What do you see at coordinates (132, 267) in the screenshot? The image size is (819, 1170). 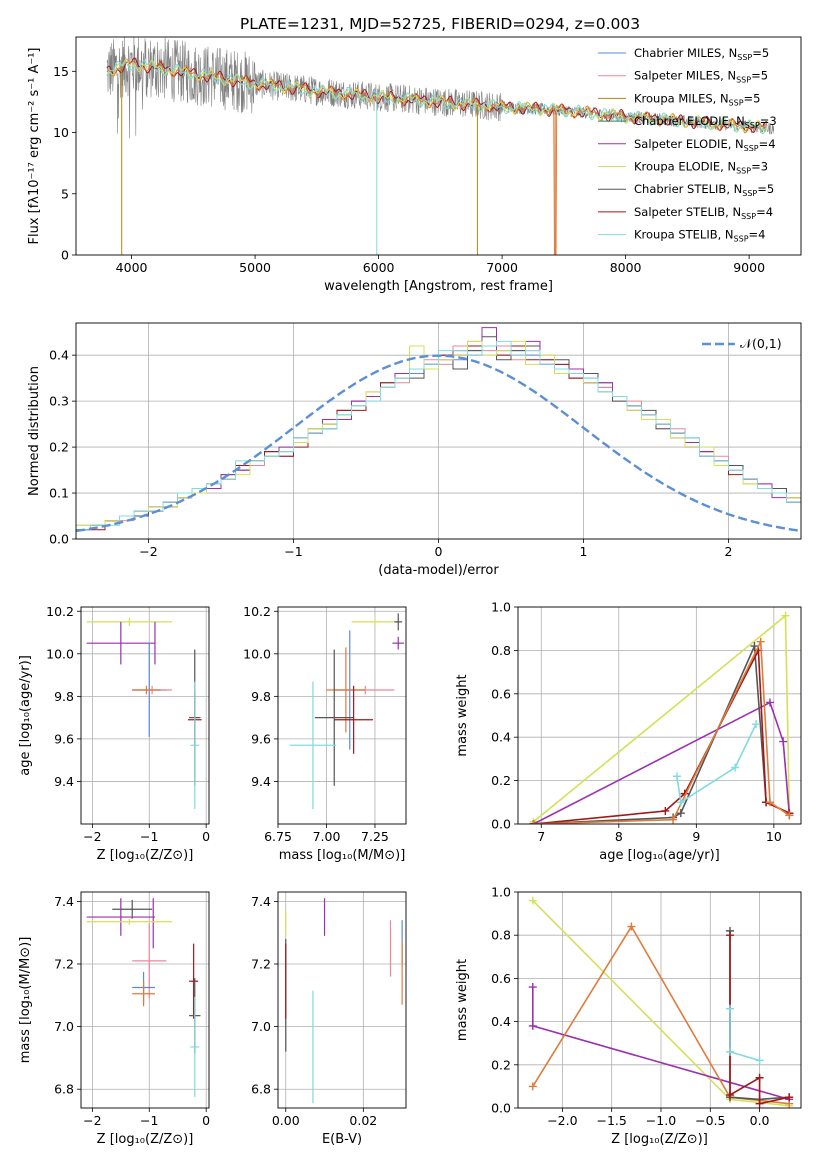 I see `x-tick-label: 4000` at bounding box center [132, 267].